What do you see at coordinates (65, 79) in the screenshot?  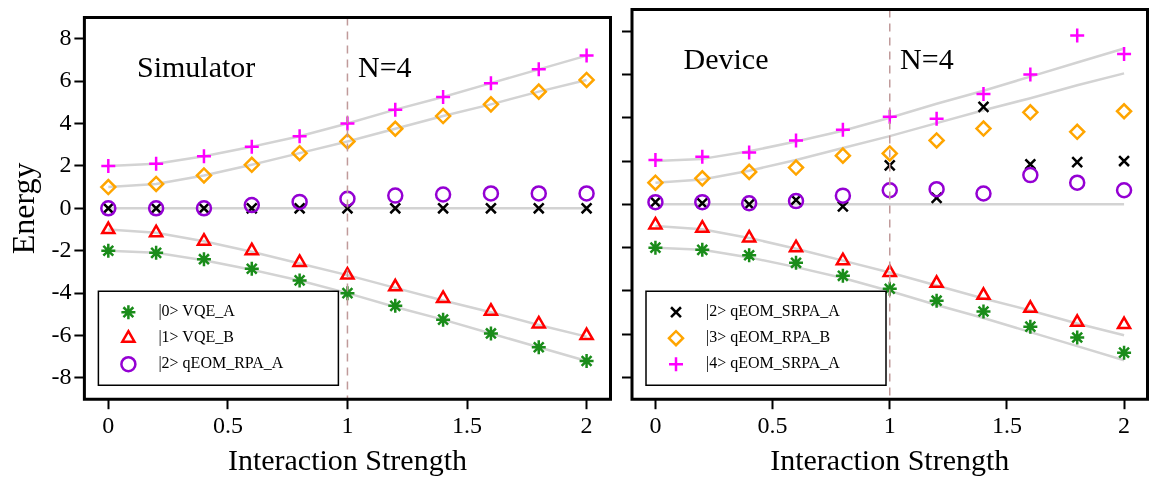 I see `y-tick-label: 6` at bounding box center [65, 79].